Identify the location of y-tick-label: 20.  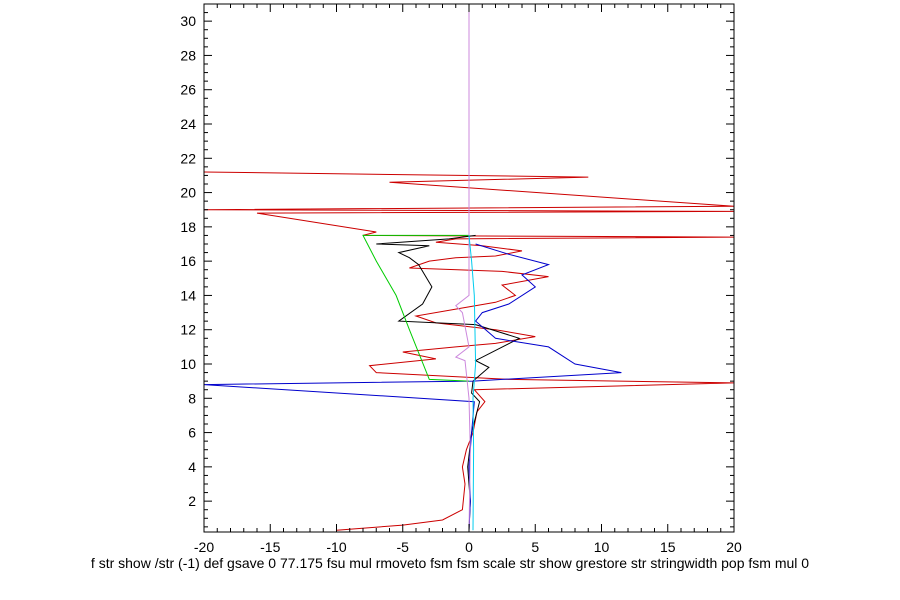
(188, 193).